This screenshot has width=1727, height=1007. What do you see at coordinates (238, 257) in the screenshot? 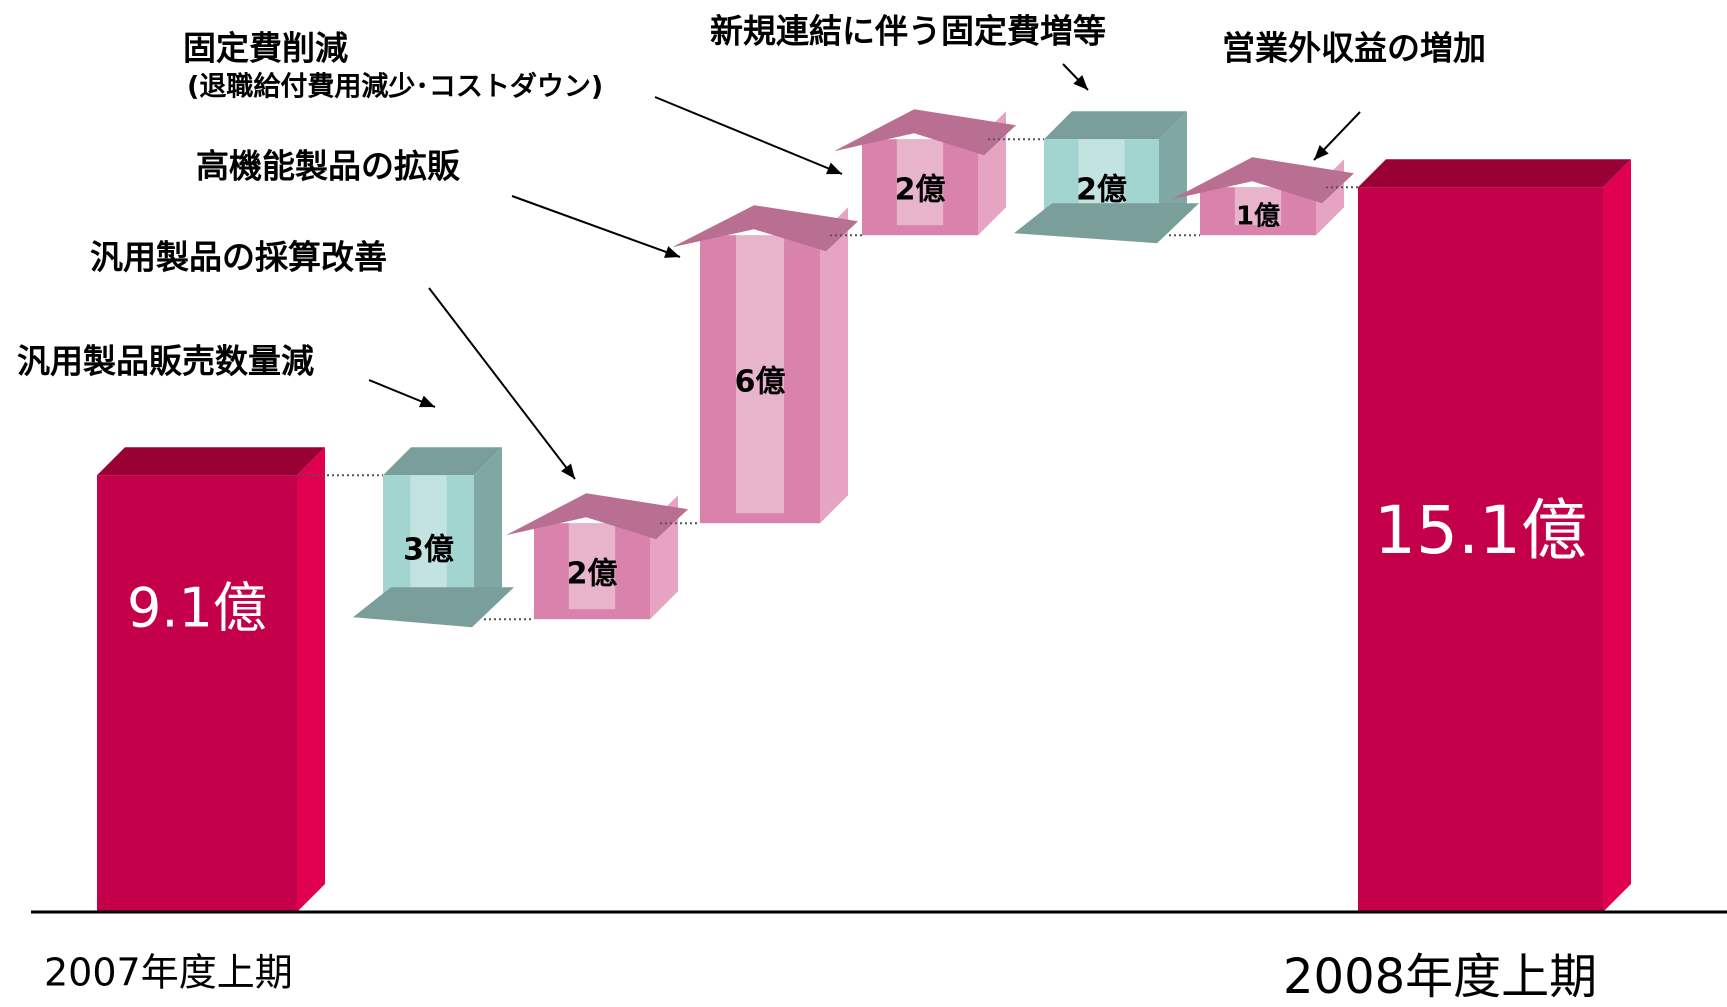
I see `category-label: 汎用製品の採算改善` at bounding box center [238, 257].